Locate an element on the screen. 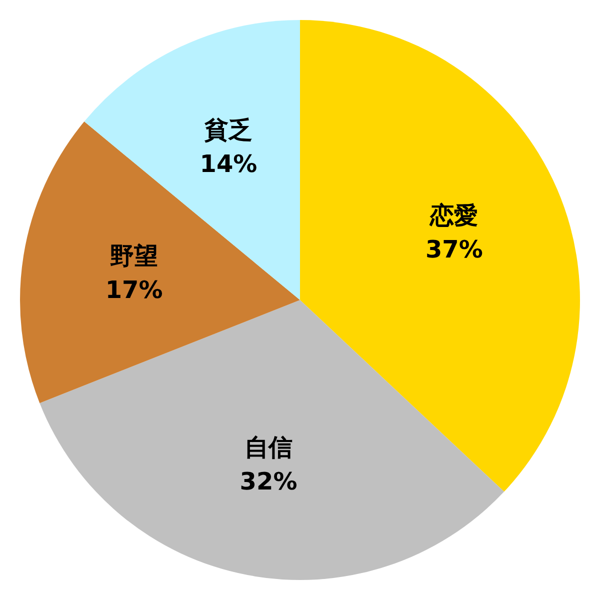 This screenshot has width=600, height=600. slice-label: 野望 is located at coordinates (134, 256).